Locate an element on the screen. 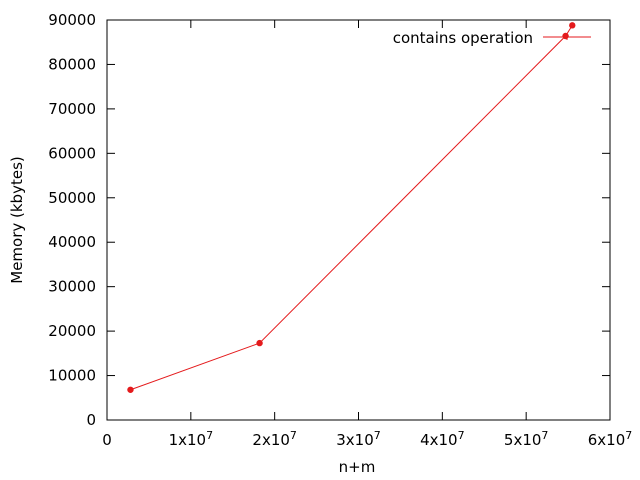 This screenshot has width=640, height=480. x-tick-label: 0 is located at coordinates (107, 440).